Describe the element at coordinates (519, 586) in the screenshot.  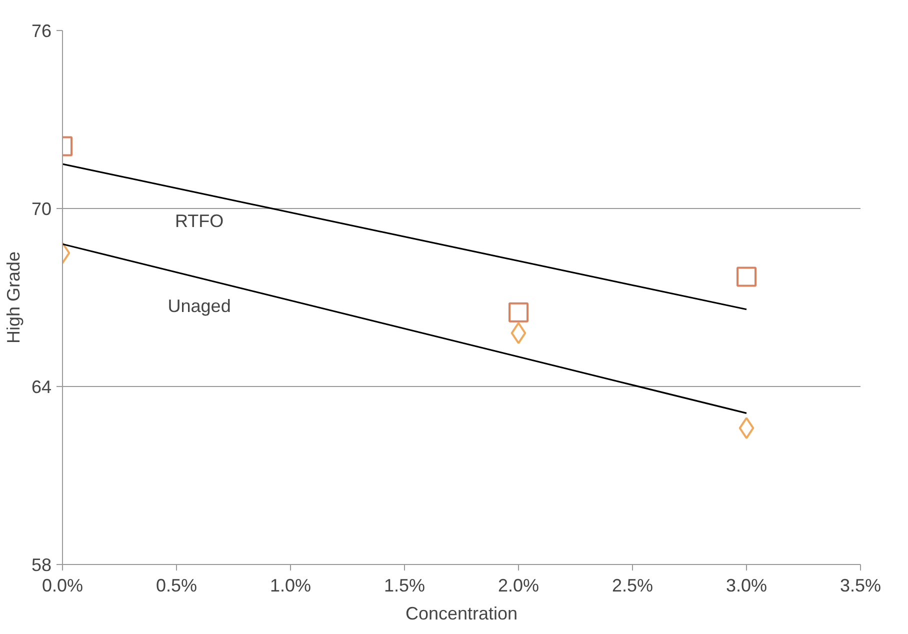
I see `x-tick-label: 2.0%` at that location.